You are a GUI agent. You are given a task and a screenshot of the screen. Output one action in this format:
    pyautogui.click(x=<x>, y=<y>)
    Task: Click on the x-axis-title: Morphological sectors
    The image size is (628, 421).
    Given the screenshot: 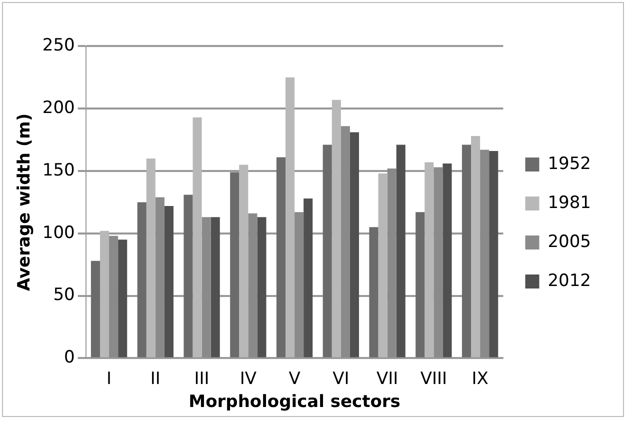 What is the action you would take?
    pyautogui.click(x=294, y=402)
    